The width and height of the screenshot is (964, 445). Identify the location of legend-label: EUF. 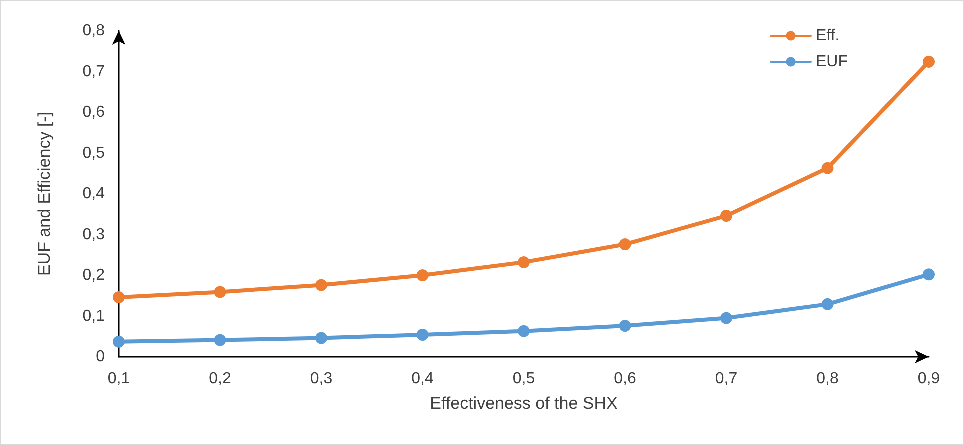
(832, 62).